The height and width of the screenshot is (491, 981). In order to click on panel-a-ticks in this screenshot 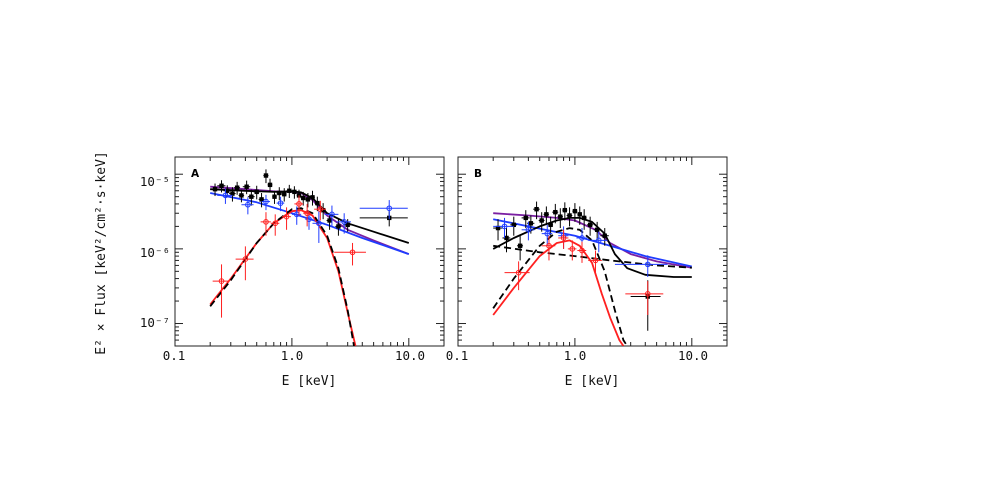, I will do `click(309, 252)`.